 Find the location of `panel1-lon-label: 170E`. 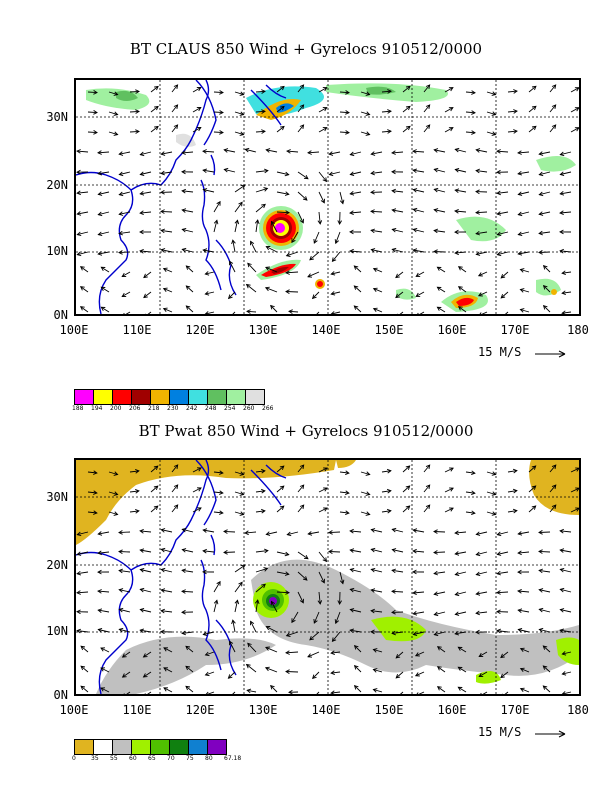

panel1-lon-label: 170E is located at coordinates (515, 330).